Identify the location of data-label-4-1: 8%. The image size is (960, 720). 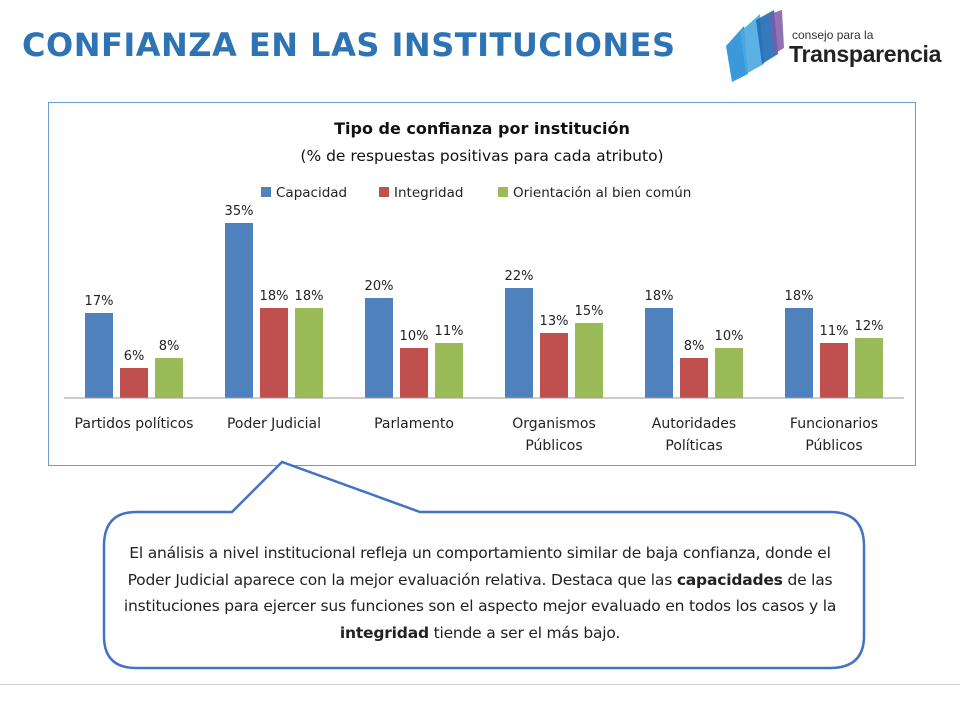
(694, 346).